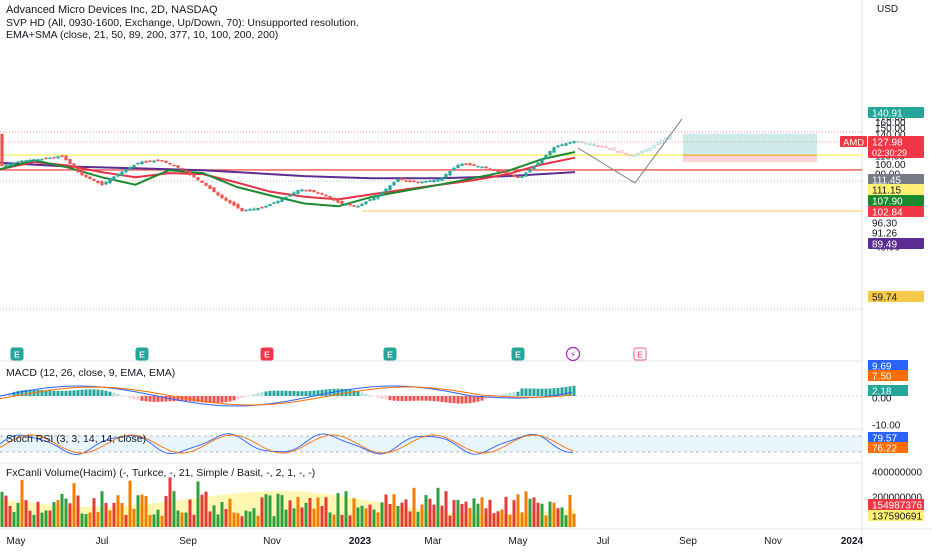 This screenshot has height=555, width=932. What do you see at coordinates (887, 114) in the screenshot?
I see `price-label: 140.91` at bounding box center [887, 114].